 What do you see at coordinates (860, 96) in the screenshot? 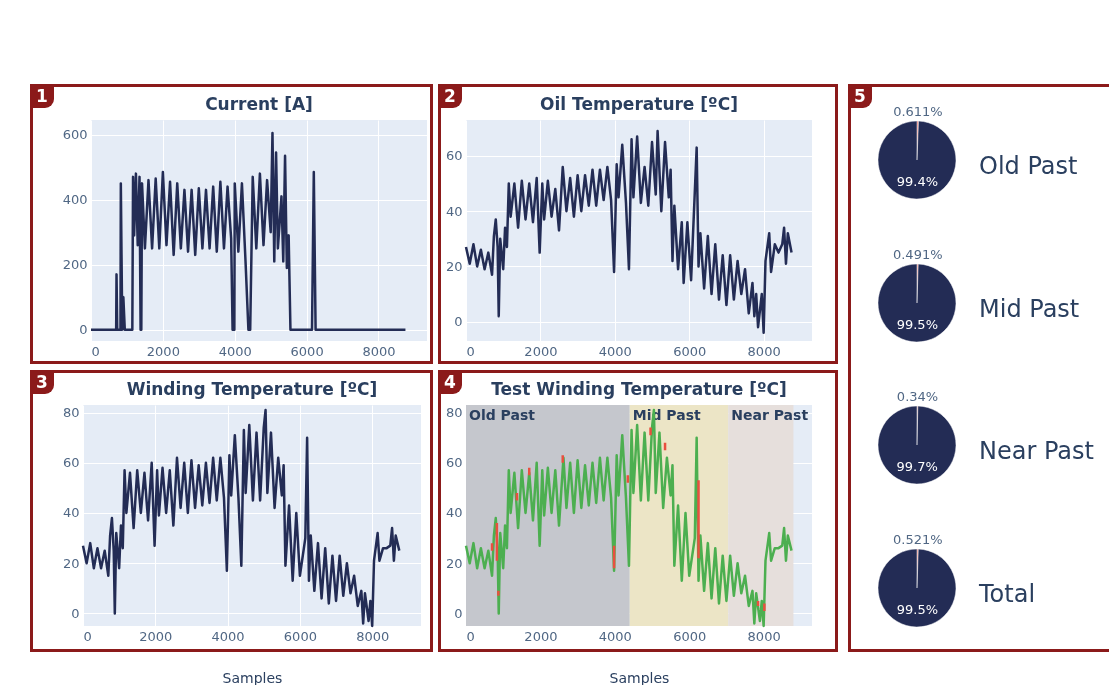
I see `number-badge: 5` at bounding box center [860, 96].